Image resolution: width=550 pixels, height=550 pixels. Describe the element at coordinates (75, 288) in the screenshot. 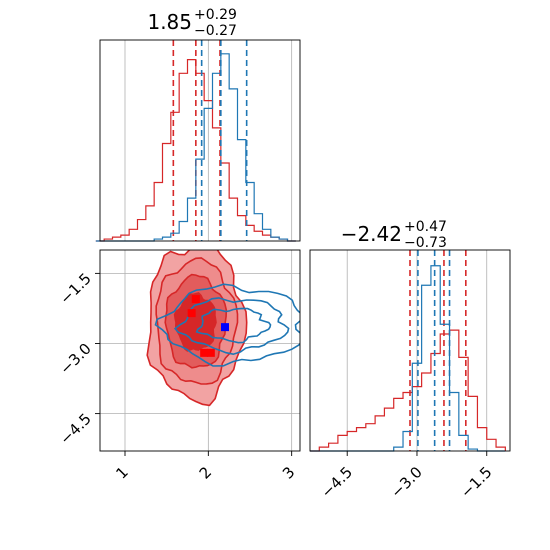

I see `y-tick-label-p1: −1.5` at that location.